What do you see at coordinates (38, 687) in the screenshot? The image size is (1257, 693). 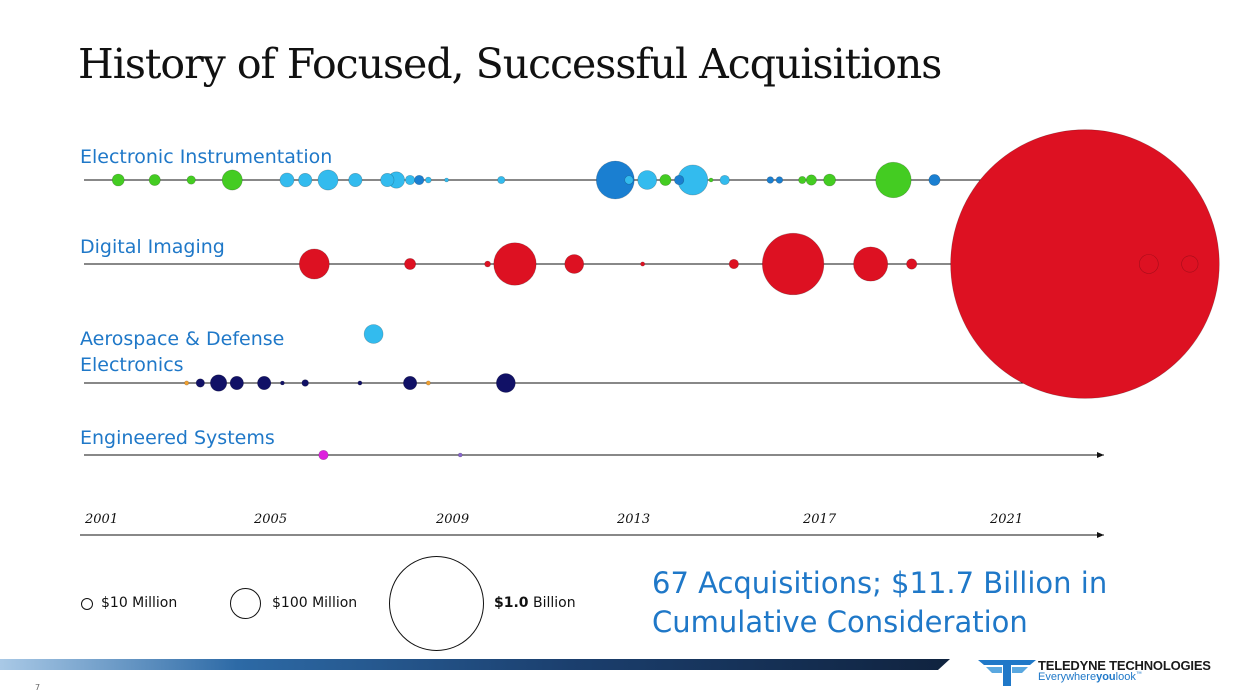 I see `page-number: 7` at bounding box center [38, 687].